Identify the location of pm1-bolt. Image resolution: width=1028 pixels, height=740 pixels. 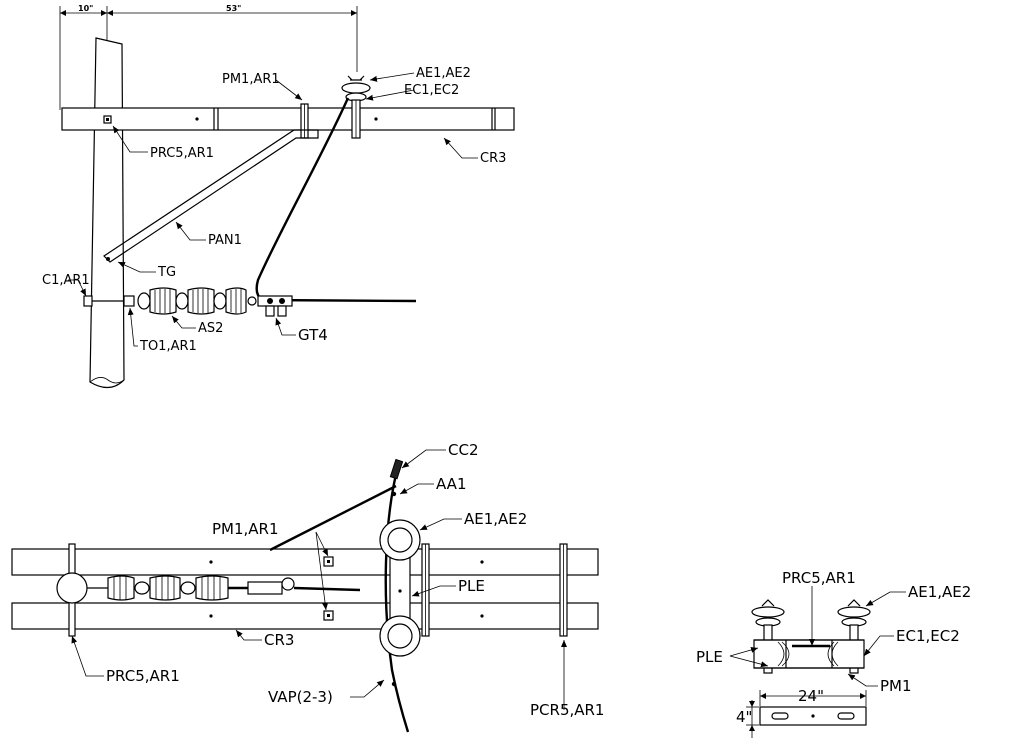
(304, 121).